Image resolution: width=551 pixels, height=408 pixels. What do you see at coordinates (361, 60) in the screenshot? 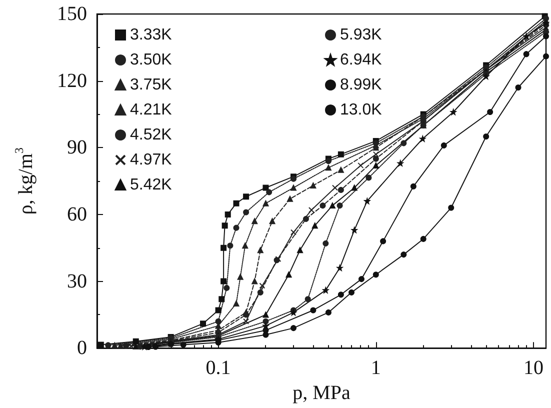
I see `legend-label: 6.94K` at bounding box center [361, 60].